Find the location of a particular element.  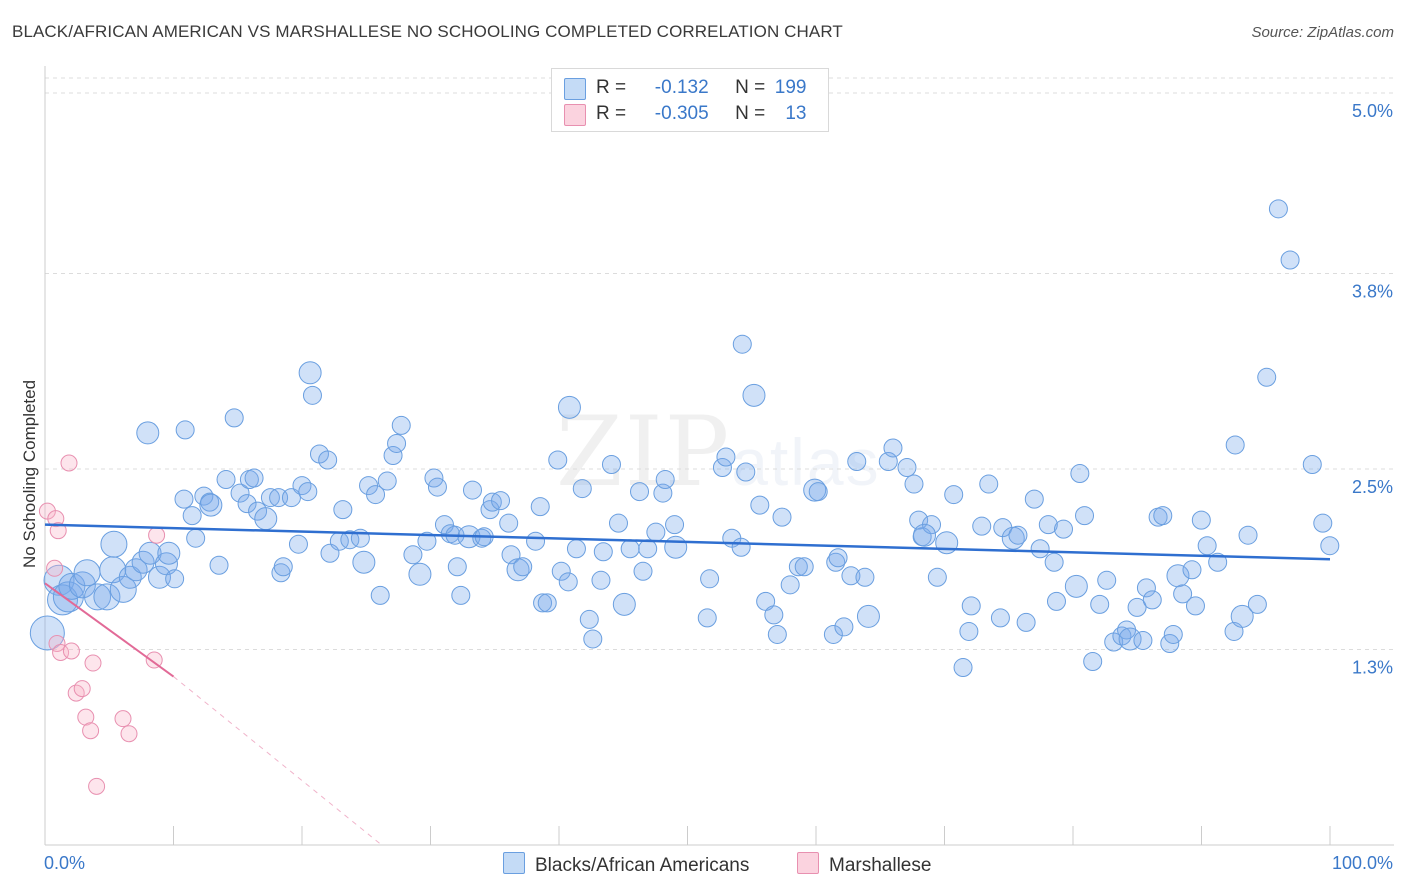

x-tick-label: 0.0% is located at coordinates (64, 863).